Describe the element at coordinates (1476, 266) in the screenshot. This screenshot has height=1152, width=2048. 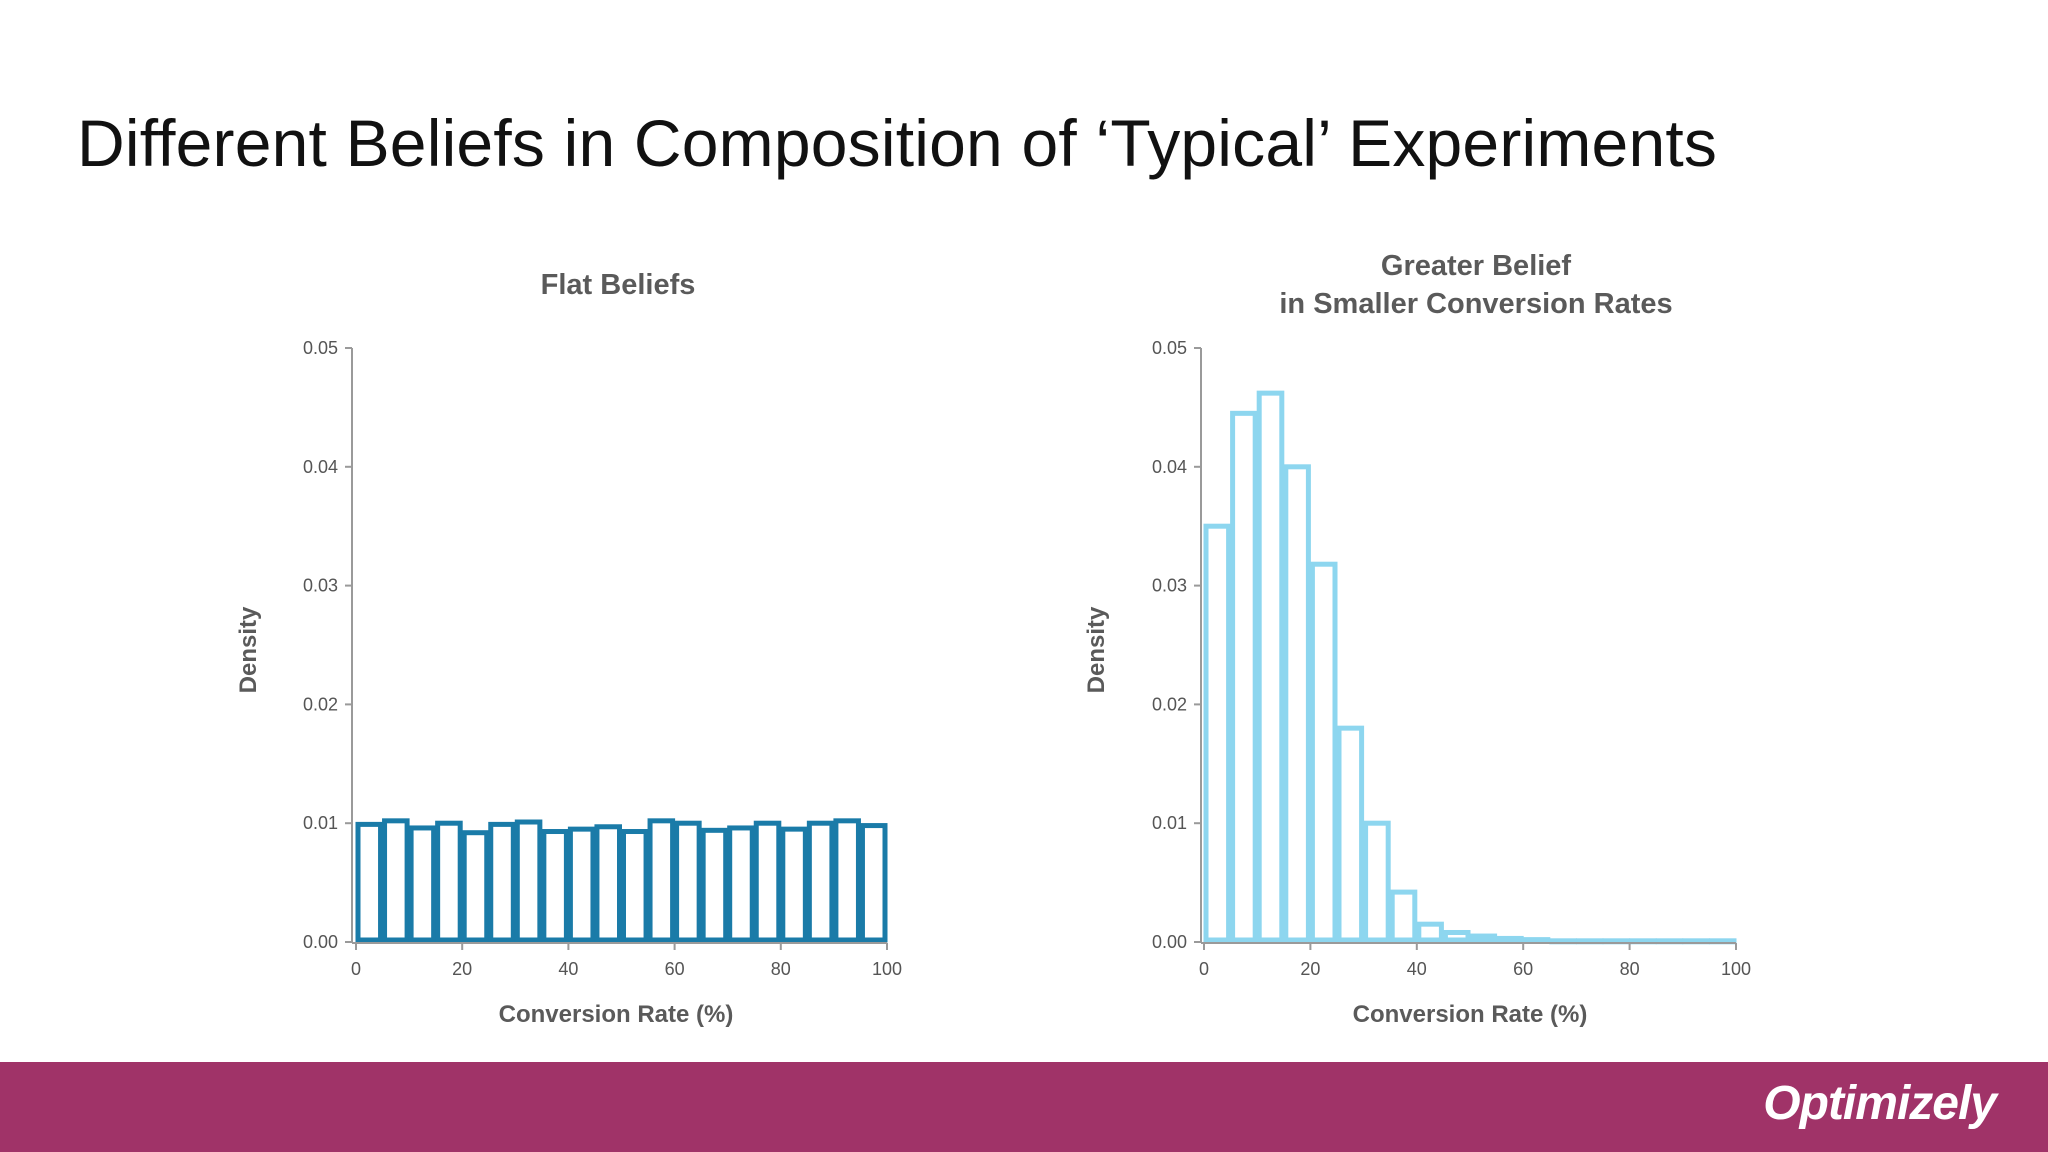
I see `chart-title: Greater Belief` at that location.